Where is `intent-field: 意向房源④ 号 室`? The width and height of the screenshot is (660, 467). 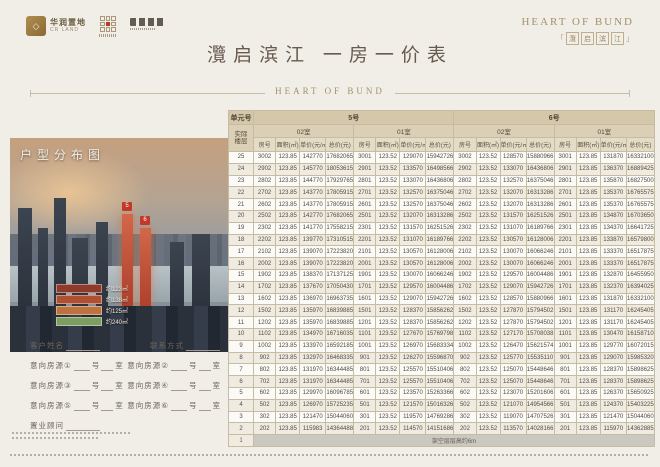 intent-field: 意向房源④ 号 室 is located at coordinates (173, 385).